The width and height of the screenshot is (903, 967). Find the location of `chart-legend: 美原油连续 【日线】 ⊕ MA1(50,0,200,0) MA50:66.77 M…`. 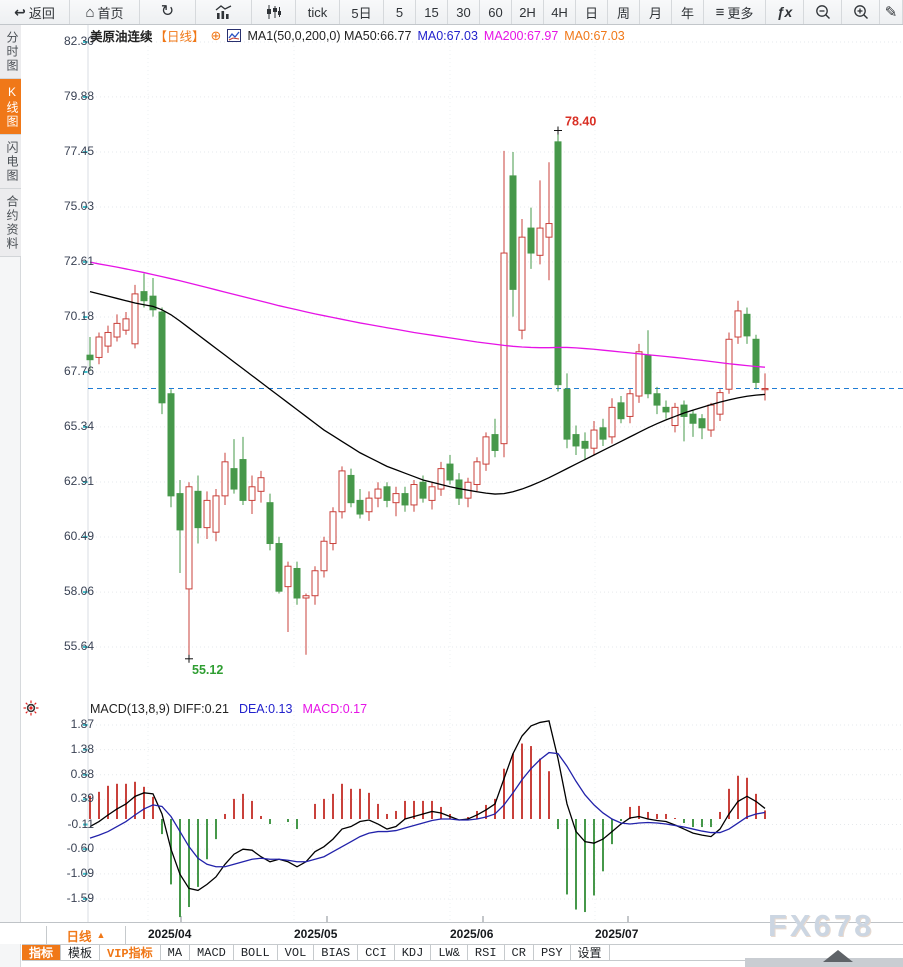

chart-legend: 美原油连续 【日线】 ⊕ MA1(50,0,200,0) MA50:66.77 M… is located at coordinates (357, 36).